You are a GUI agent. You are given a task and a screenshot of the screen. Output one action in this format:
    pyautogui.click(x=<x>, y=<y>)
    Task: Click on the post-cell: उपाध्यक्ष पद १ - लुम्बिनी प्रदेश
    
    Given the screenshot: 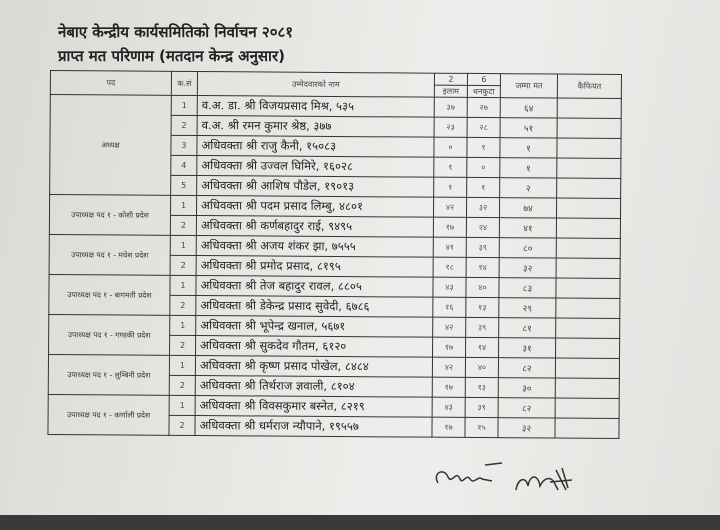 What is the action you would take?
    pyautogui.click(x=109, y=375)
    